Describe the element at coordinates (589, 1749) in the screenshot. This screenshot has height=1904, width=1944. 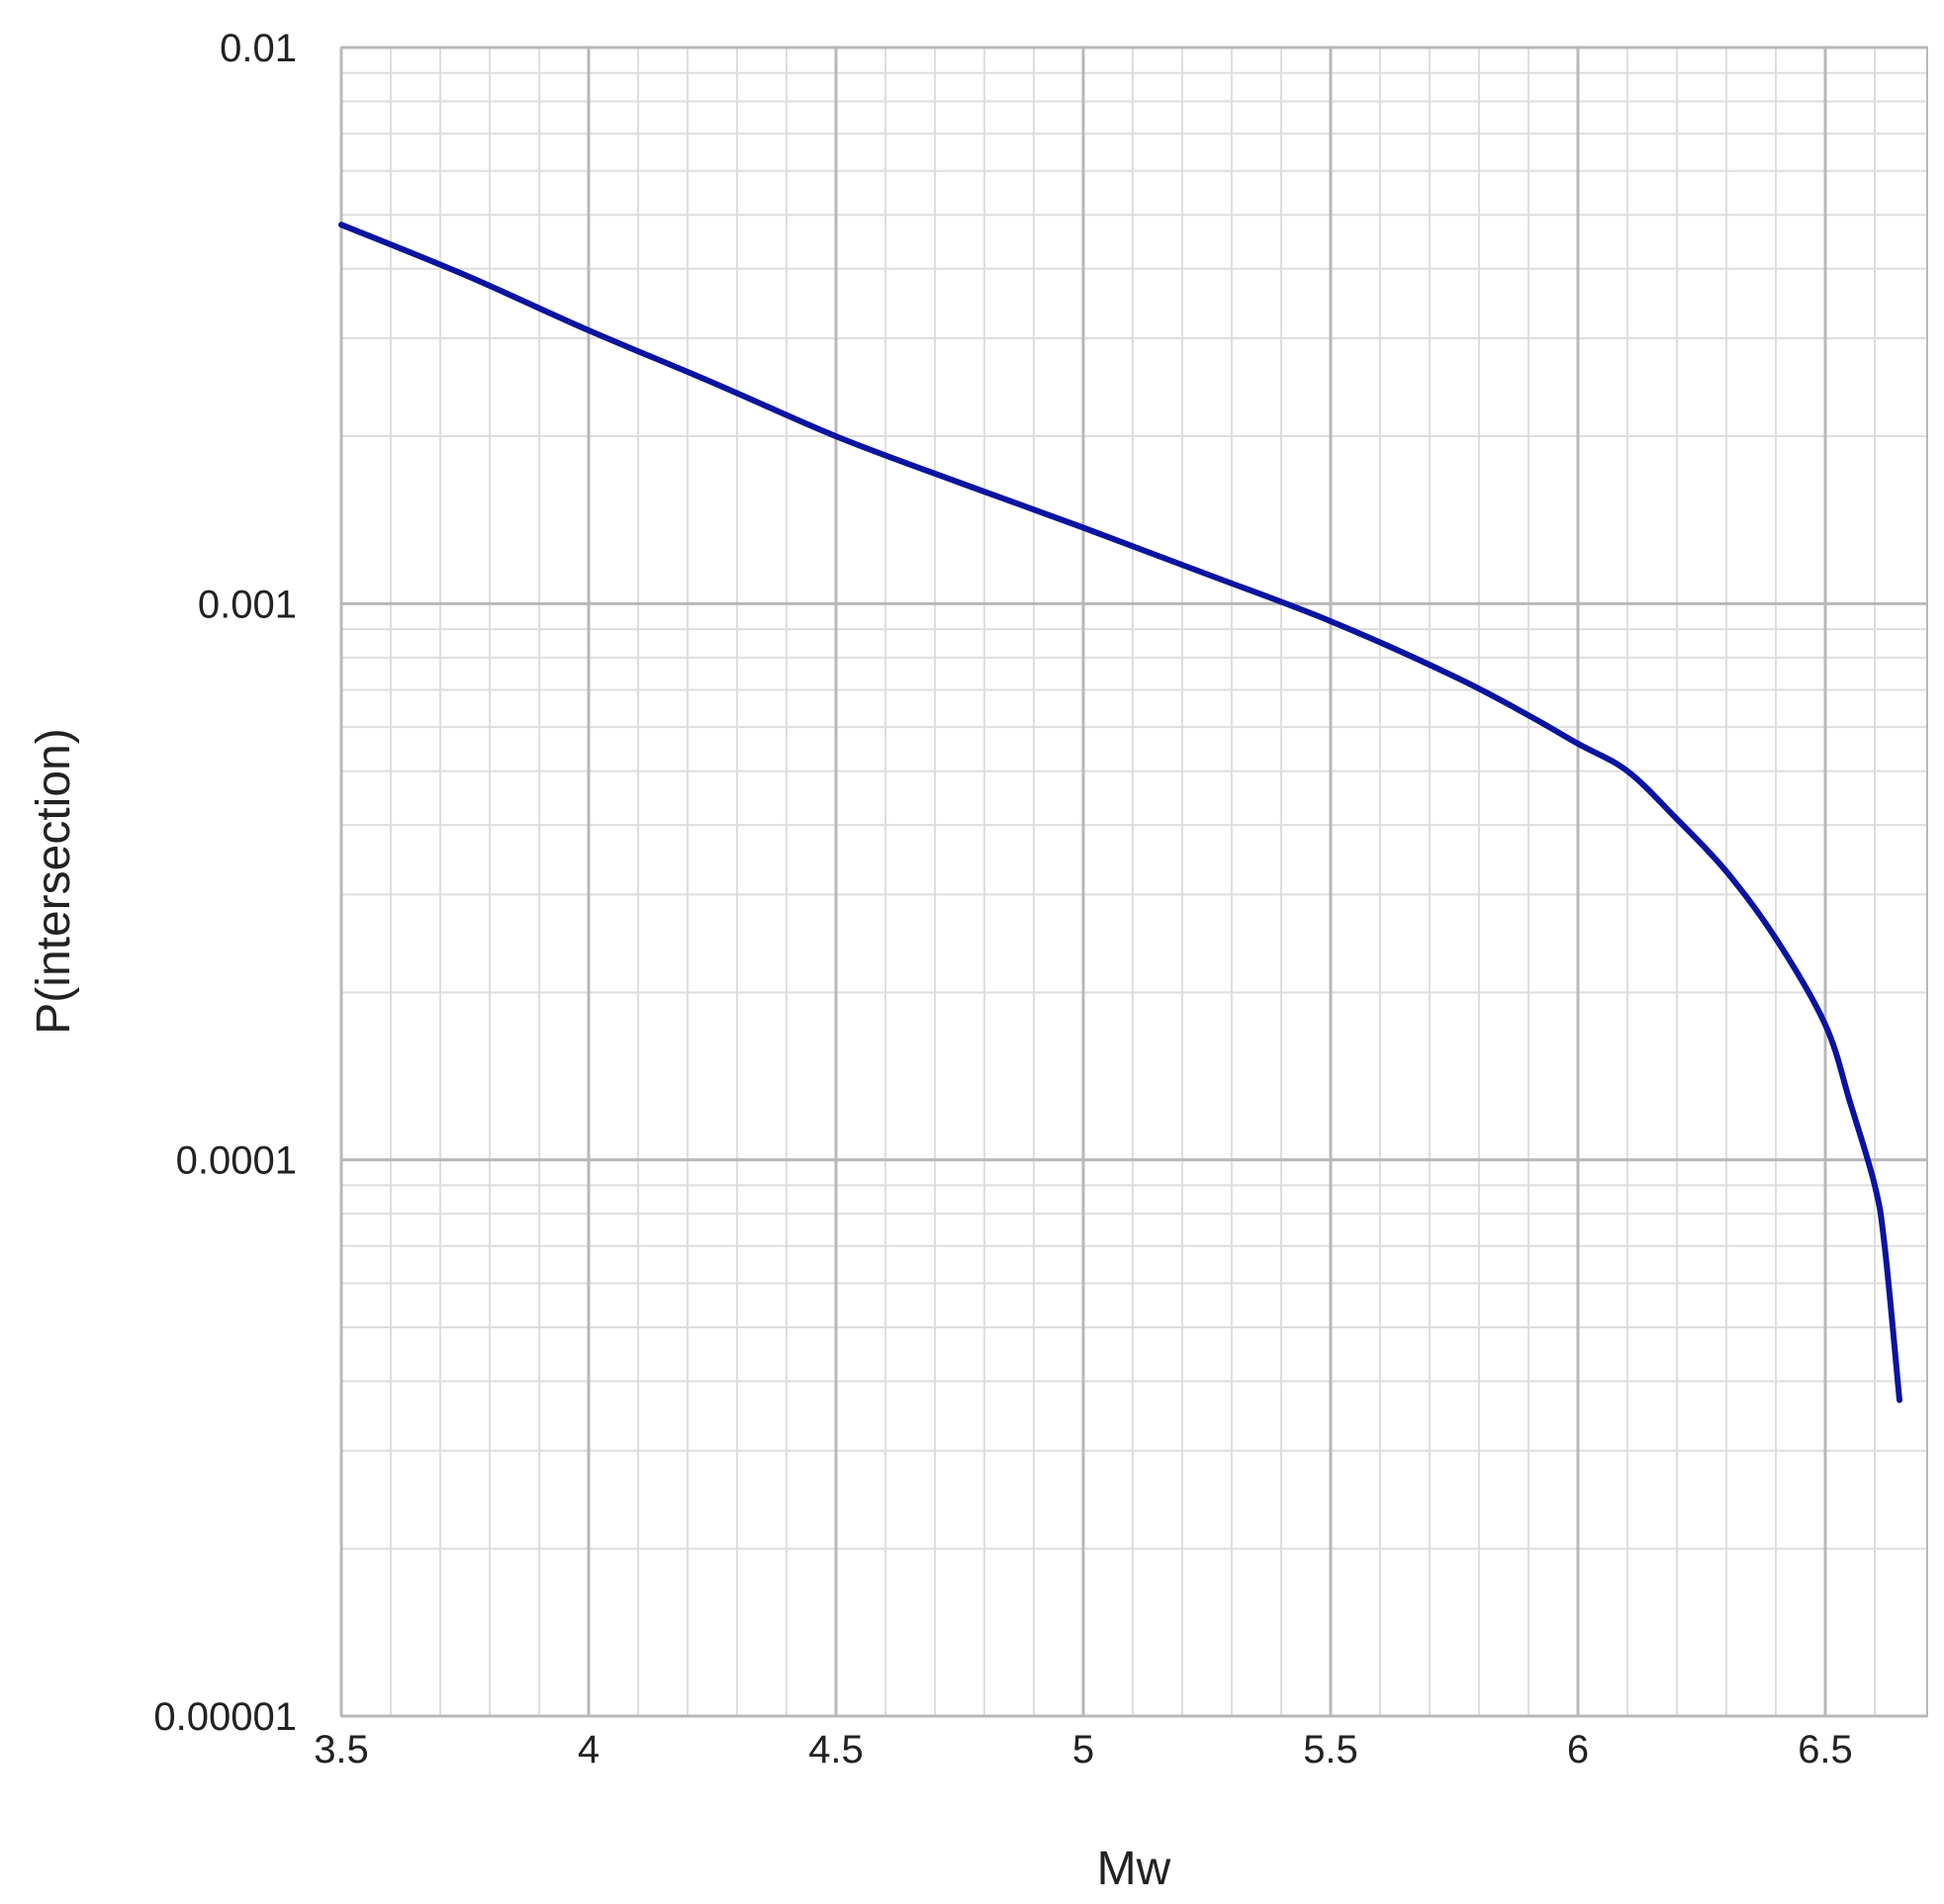
I see `x-tick-label: 4` at that location.